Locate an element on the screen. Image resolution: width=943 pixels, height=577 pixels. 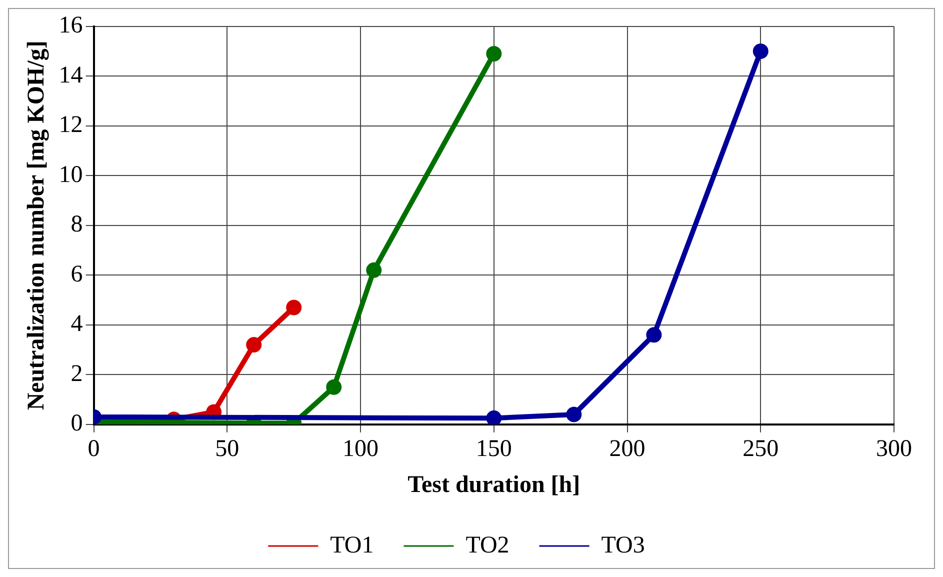
x-tick-label: 200 is located at coordinates (627, 449).